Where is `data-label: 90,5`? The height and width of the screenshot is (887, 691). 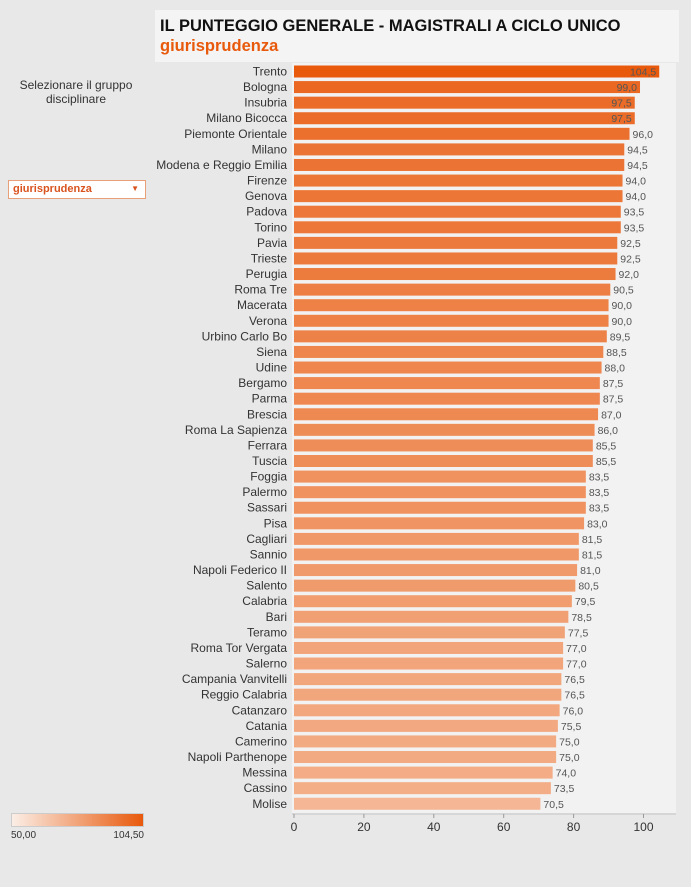 data-label: 90,5 is located at coordinates (623, 291).